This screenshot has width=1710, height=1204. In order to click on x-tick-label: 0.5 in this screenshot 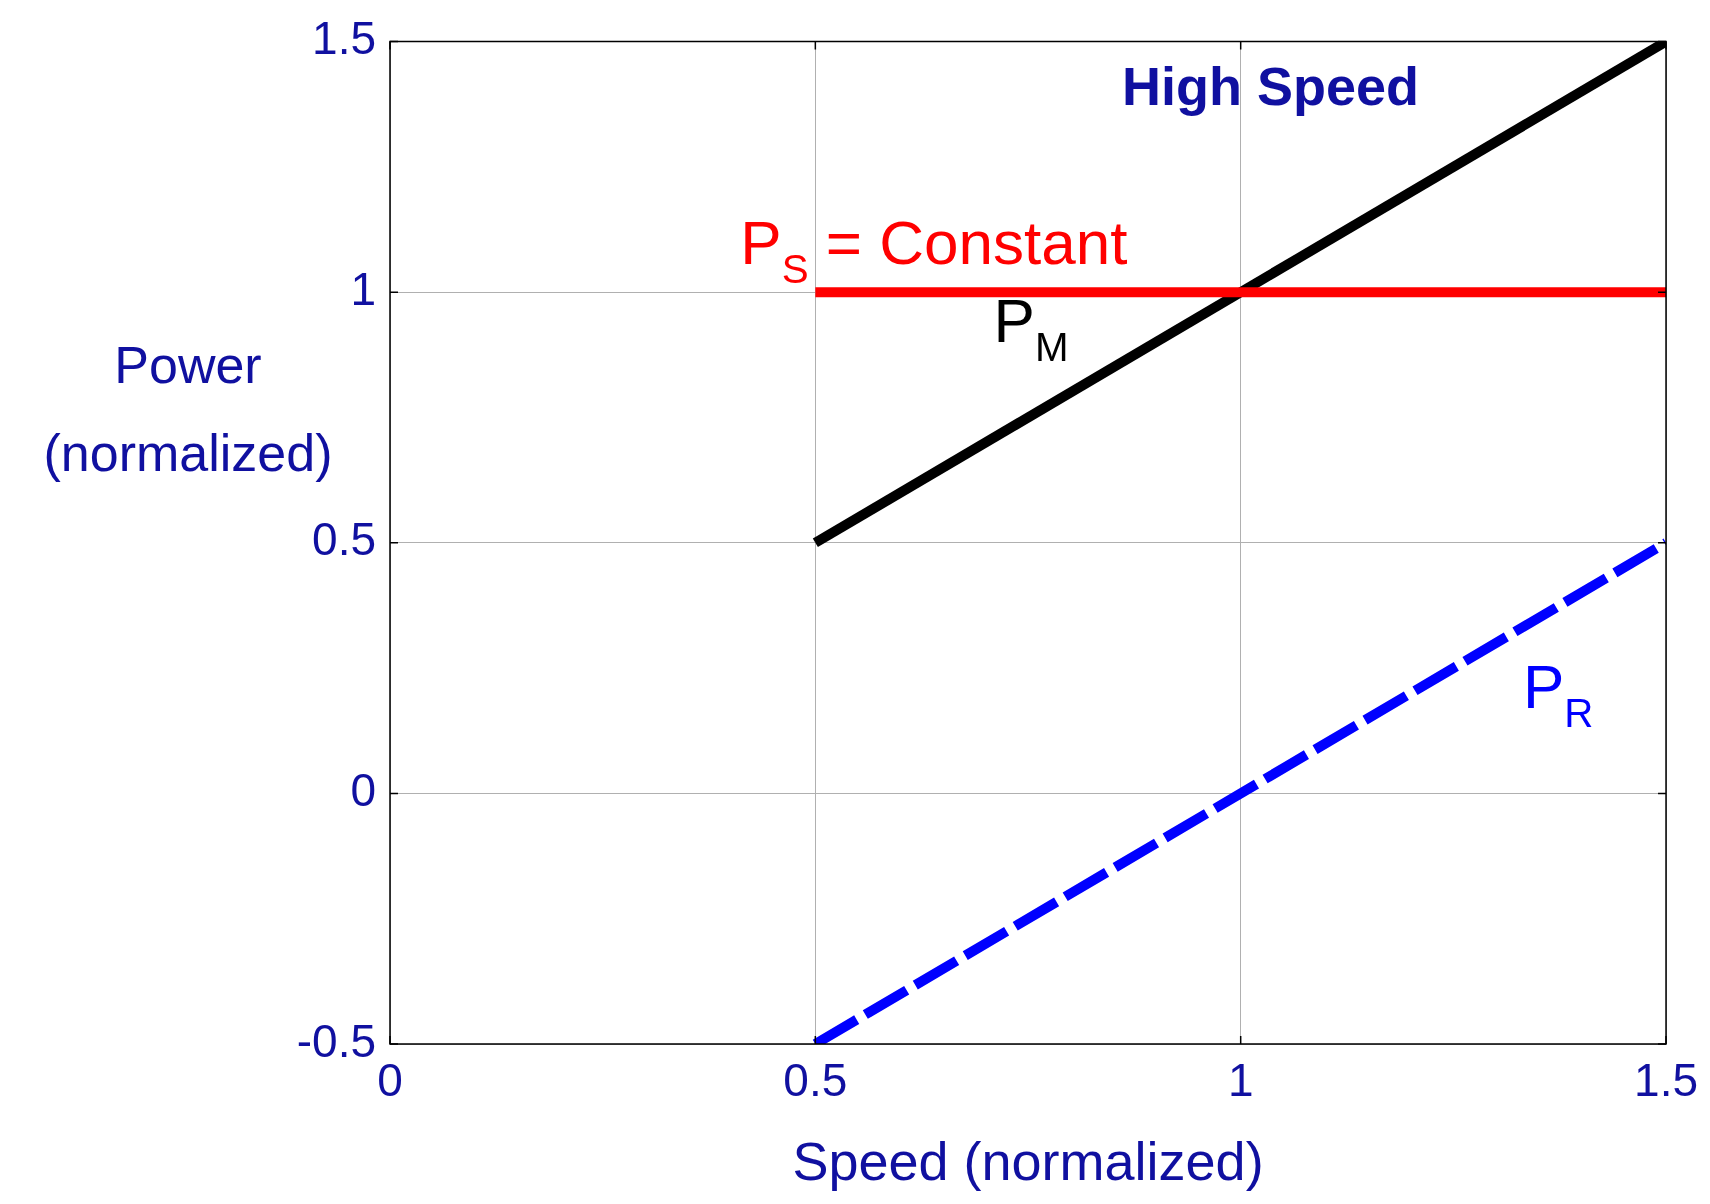, I will do `click(815, 1080)`.